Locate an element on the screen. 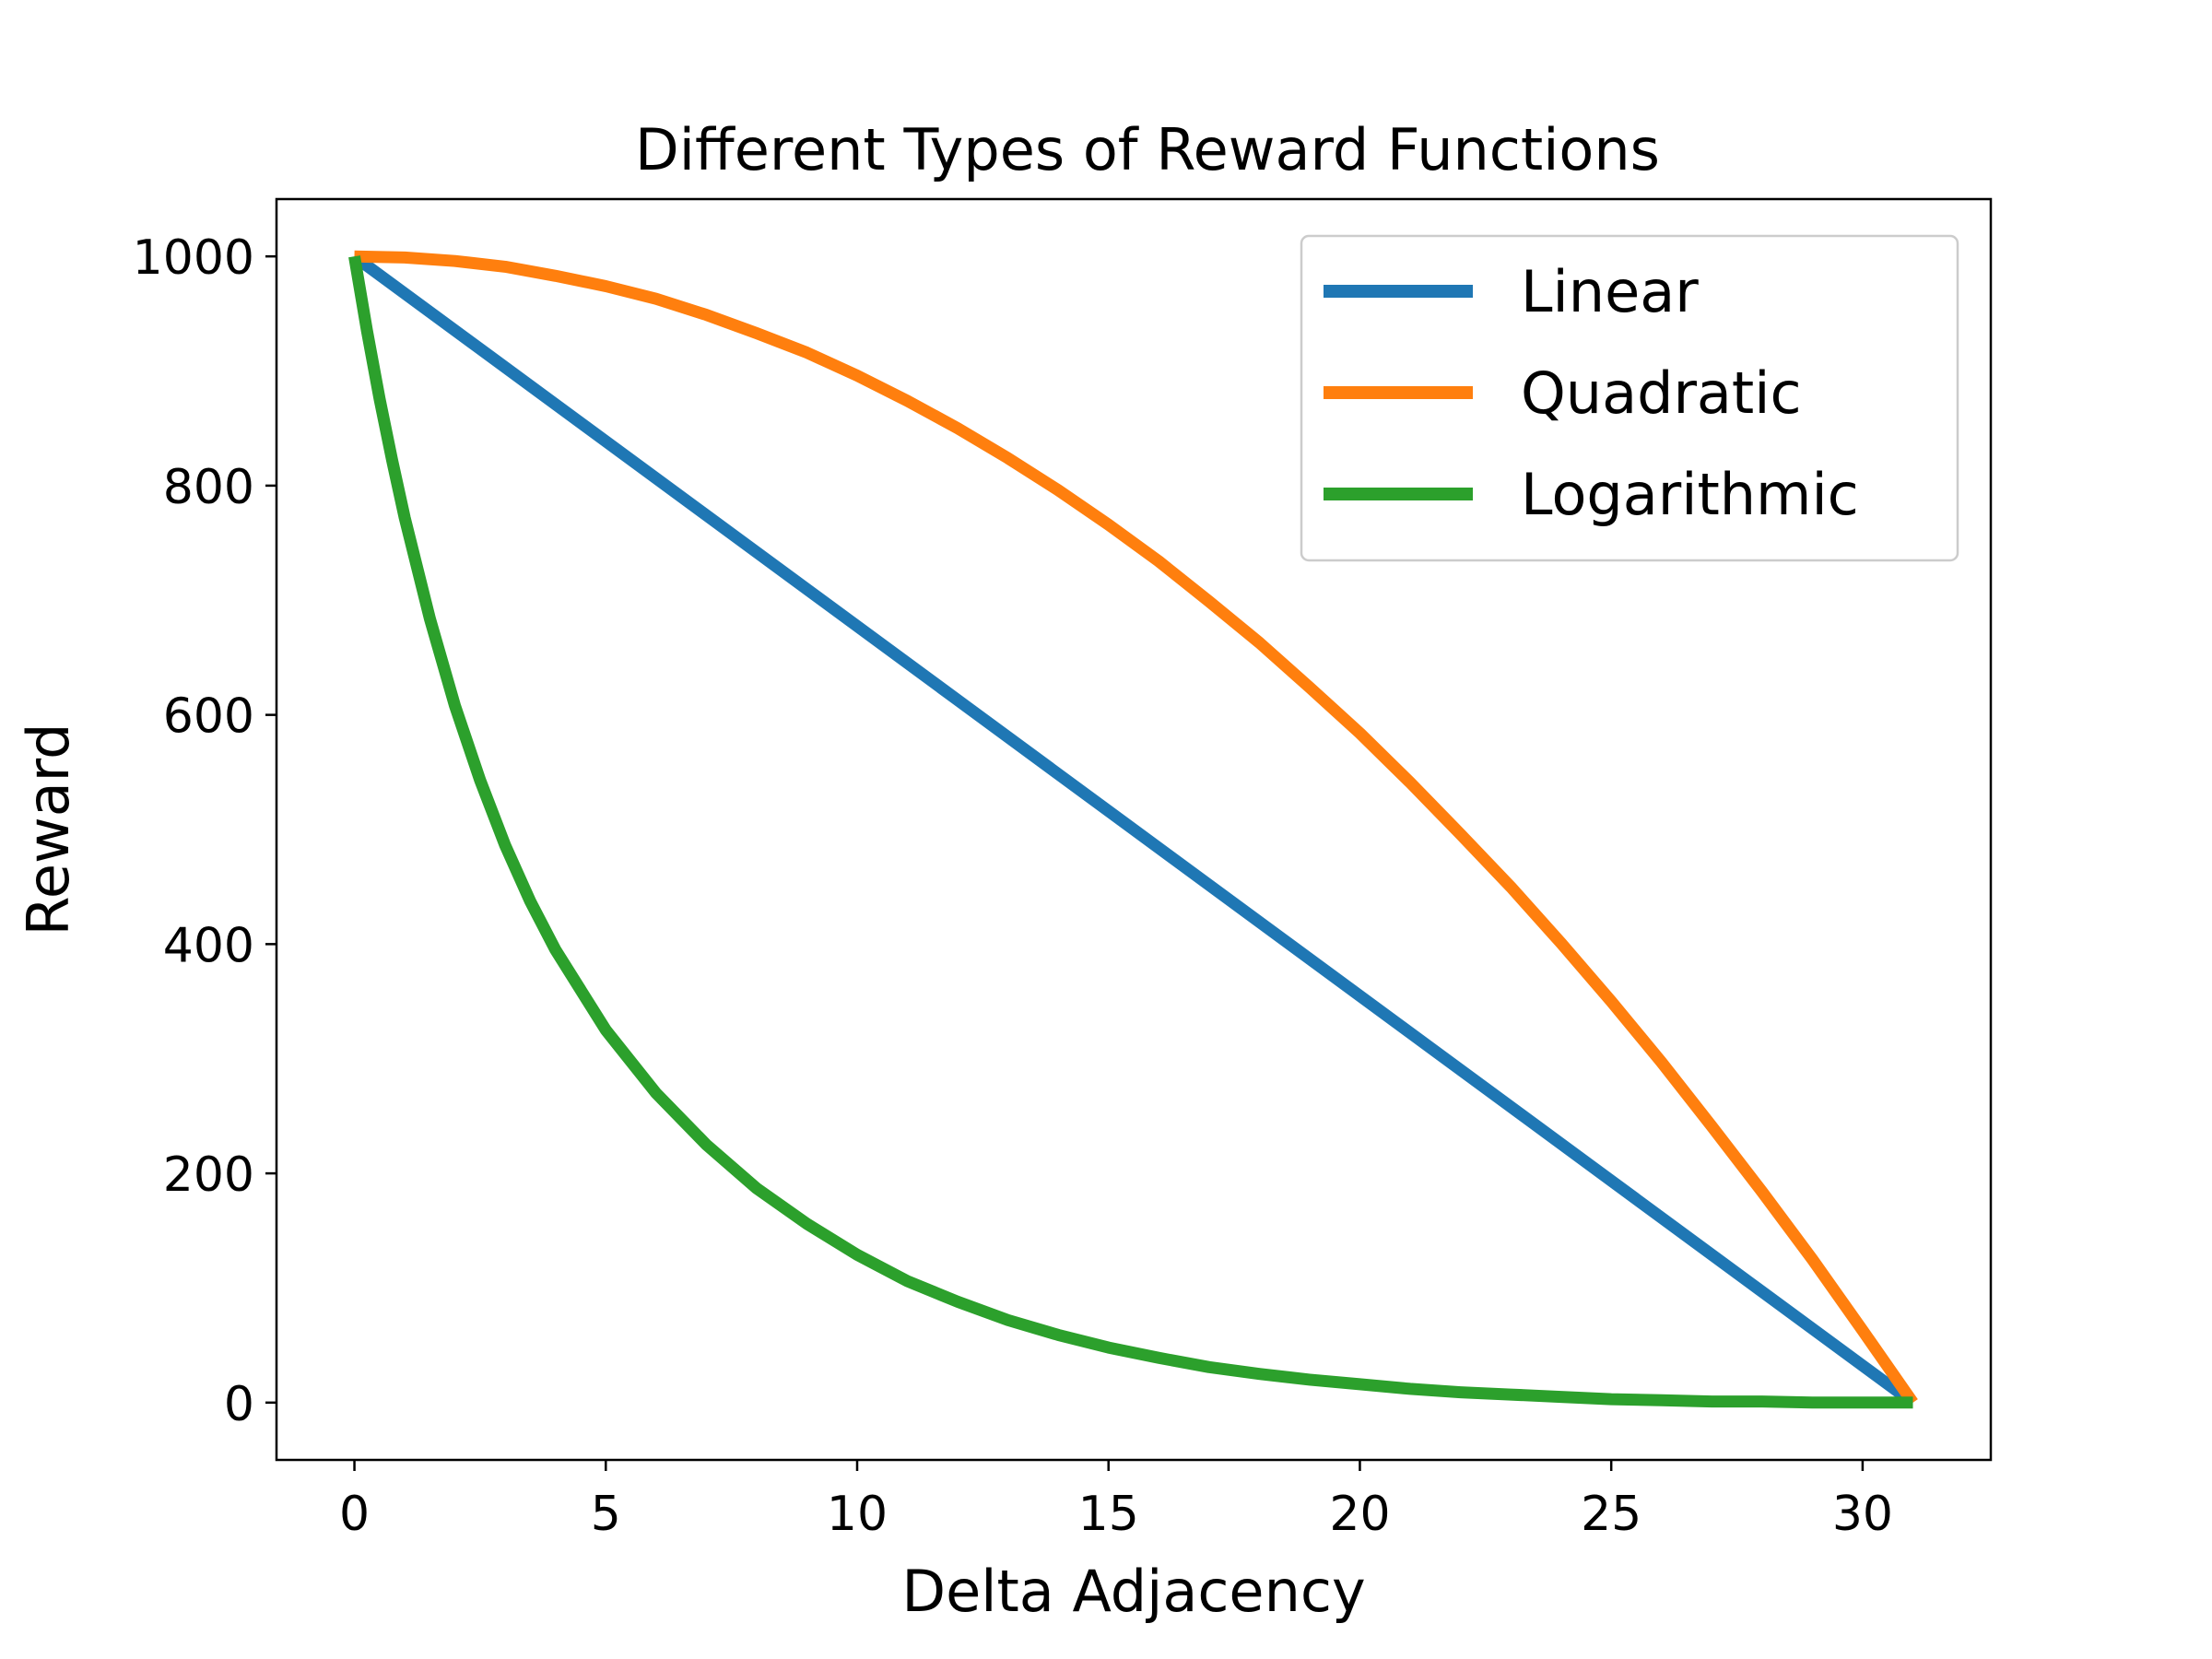 The width and height of the screenshot is (2212, 1659). x-axis-ticks: 0 5 10 15 20 25 30 is located at coordinates (1116, 1501).